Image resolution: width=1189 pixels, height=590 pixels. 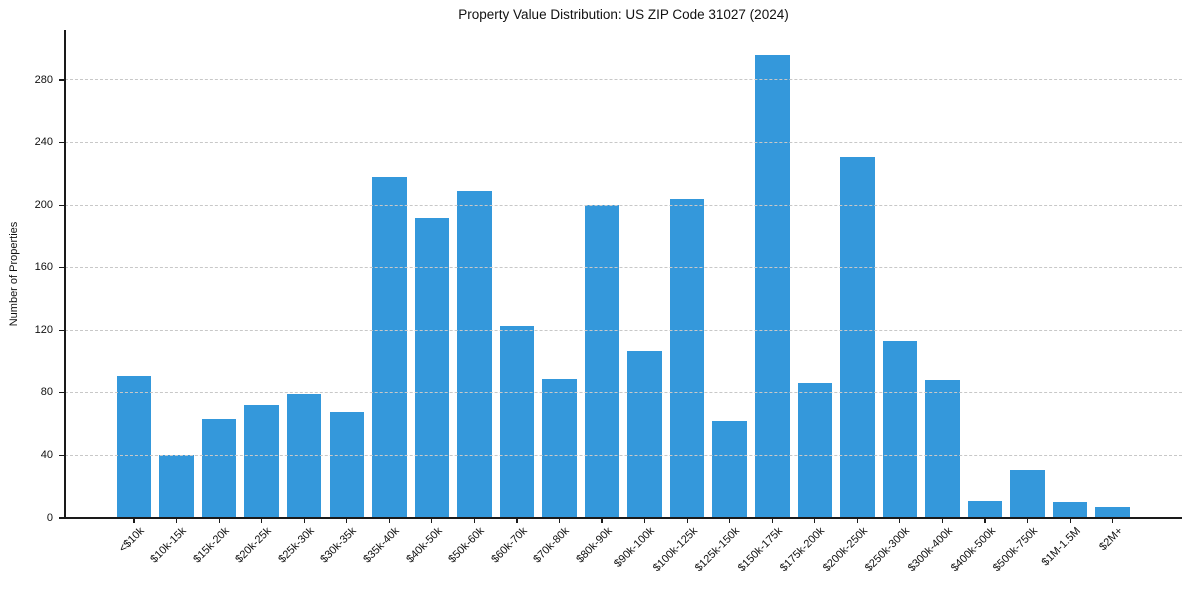 I want to click on x-tick-label: $30k-35k, so click(x=339, y=545).